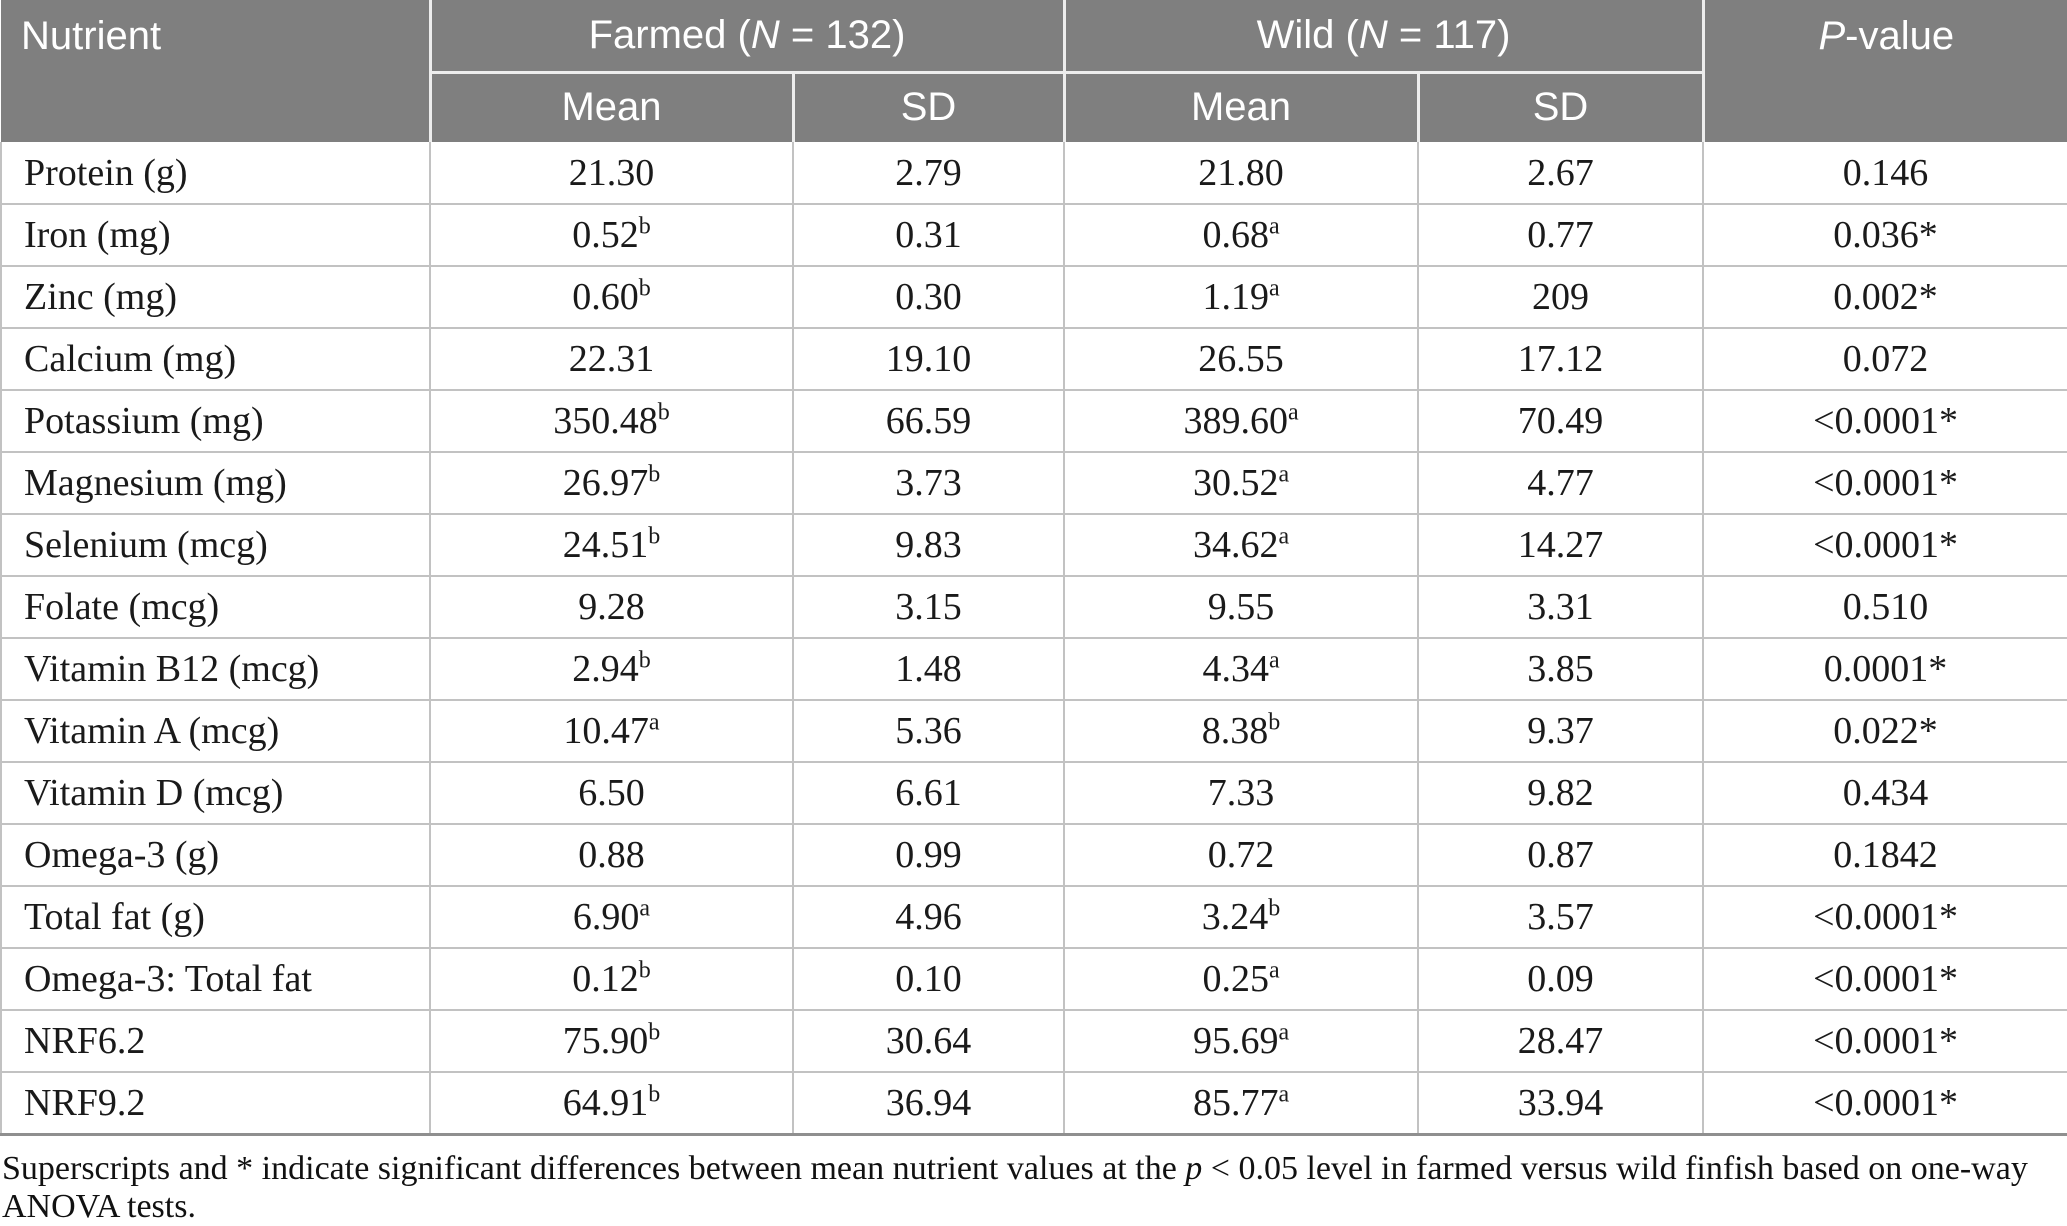  What do you see at coordinates (605, 297) in the screenshot?
I see `farmed-mean-value: 0.60` at bounding box center [605, 297].